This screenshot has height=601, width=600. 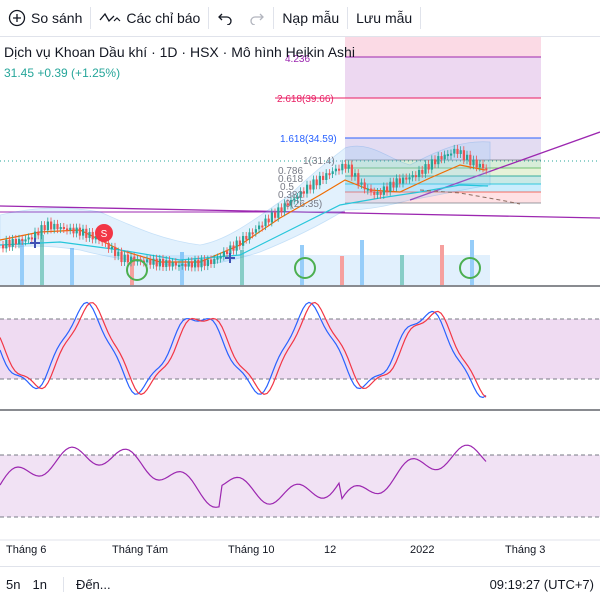 I want to click on stoch-d-line, so click(x=243, y=349).